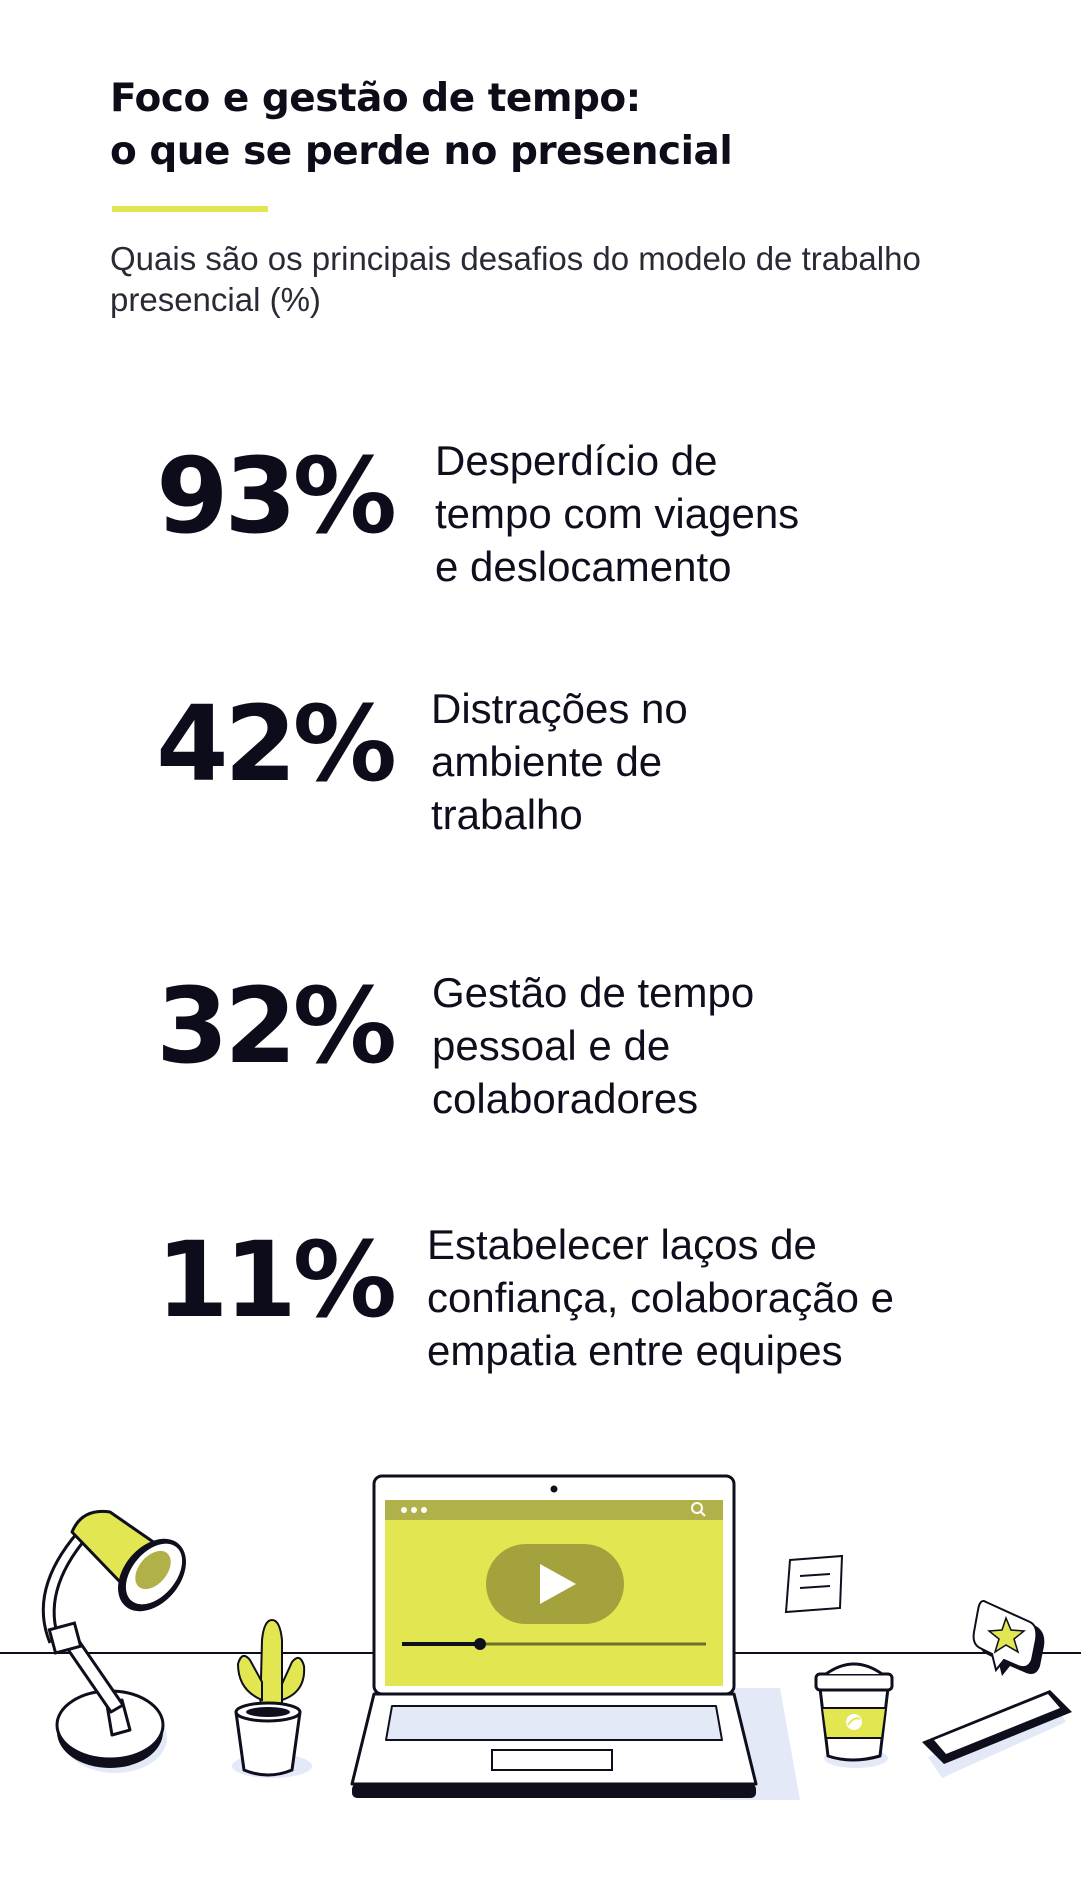  What do you see at coordinates (421, 151) in the screenshot?
I see `title-line-2: o que se perde no presencial` at bounding box center [421, 151].